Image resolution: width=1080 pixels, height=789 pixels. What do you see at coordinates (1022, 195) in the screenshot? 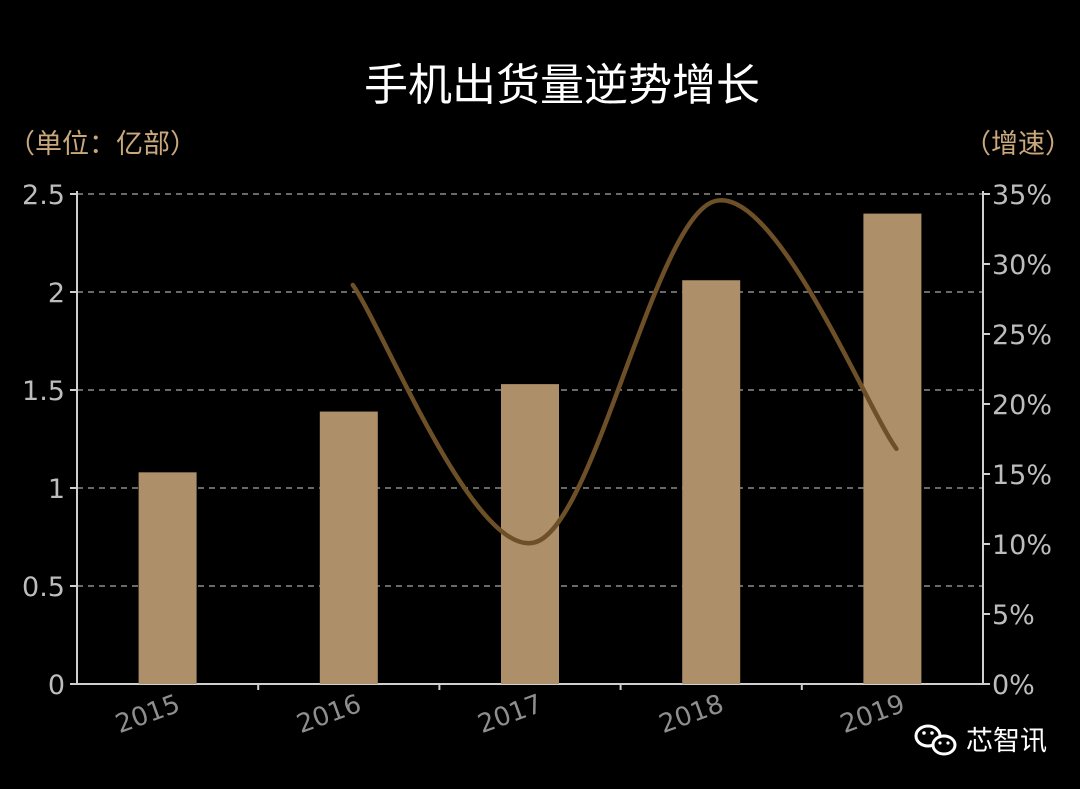
I see `right-y-tick-label: 35%` at bounding box center [1022, 195].